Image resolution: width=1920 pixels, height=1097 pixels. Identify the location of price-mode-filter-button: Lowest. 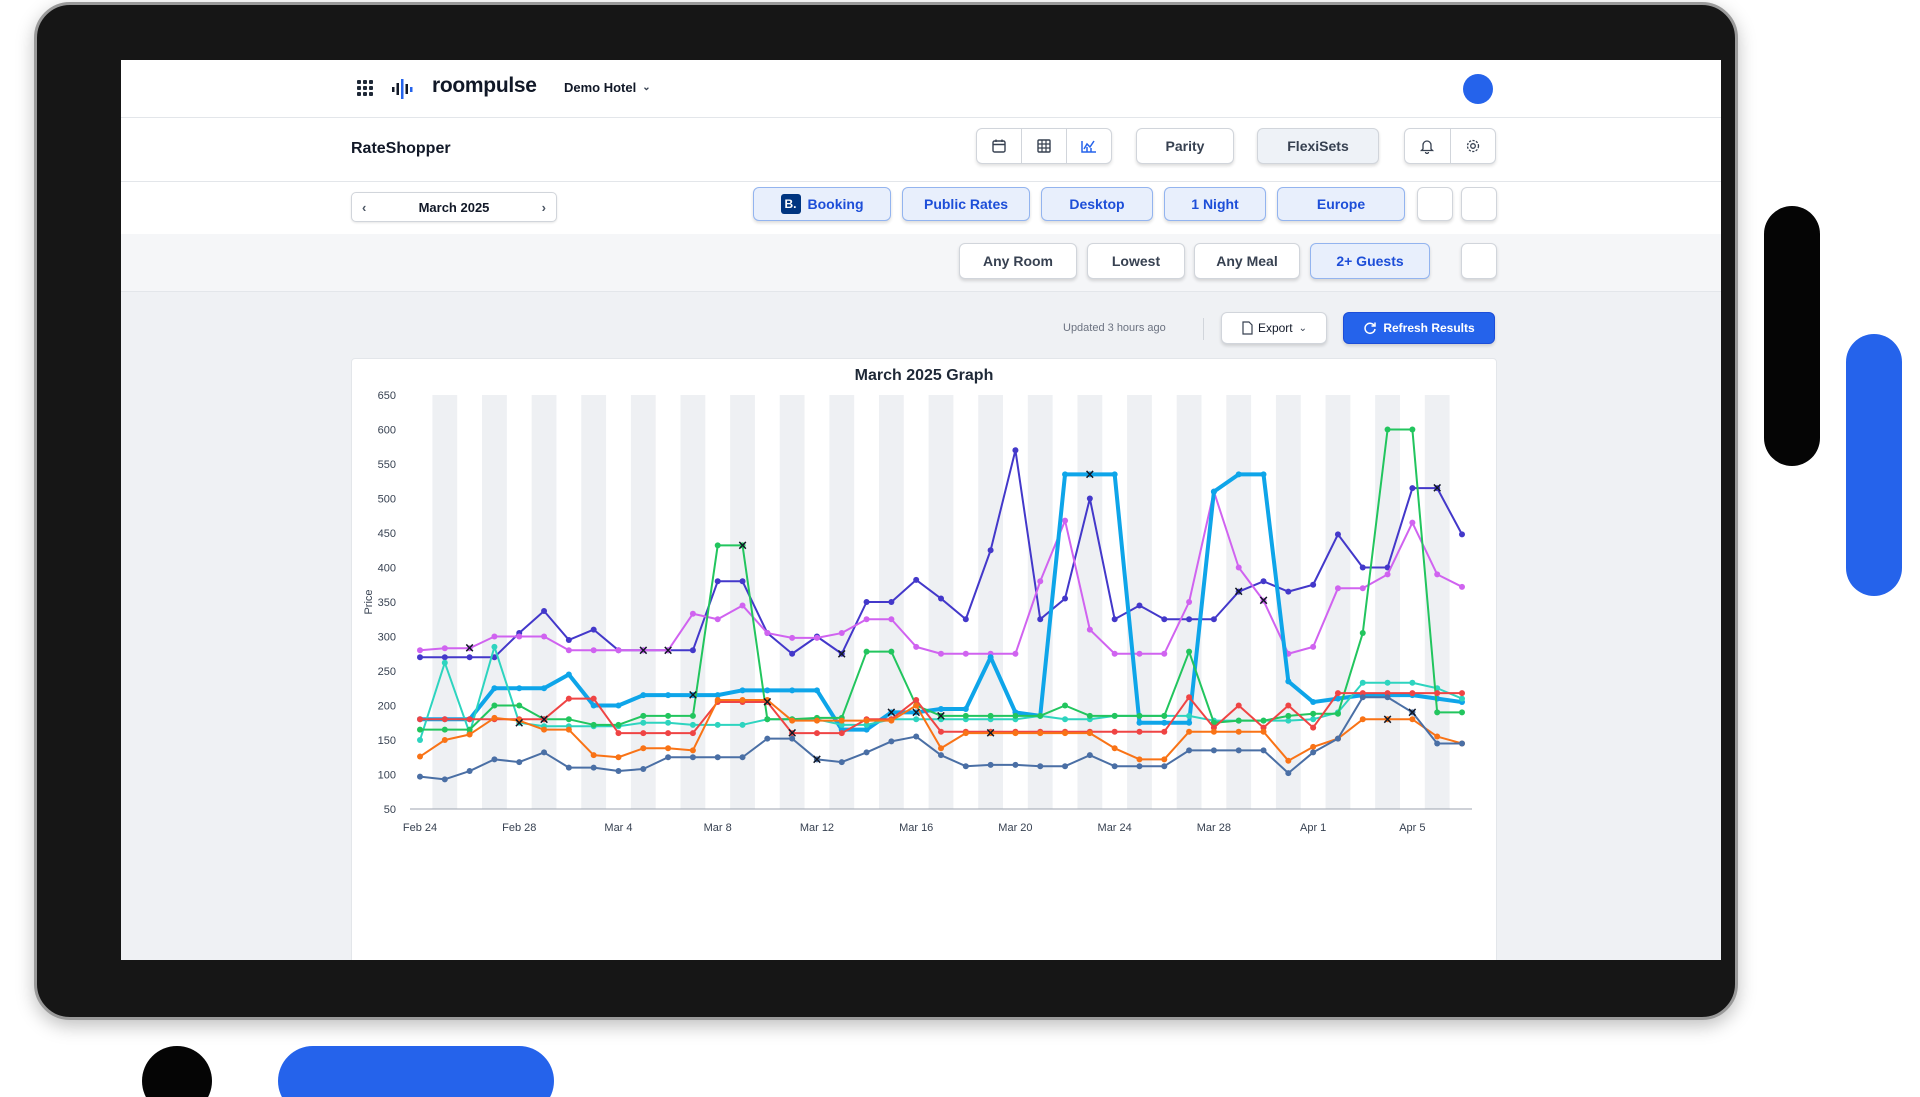
(1136, 261).